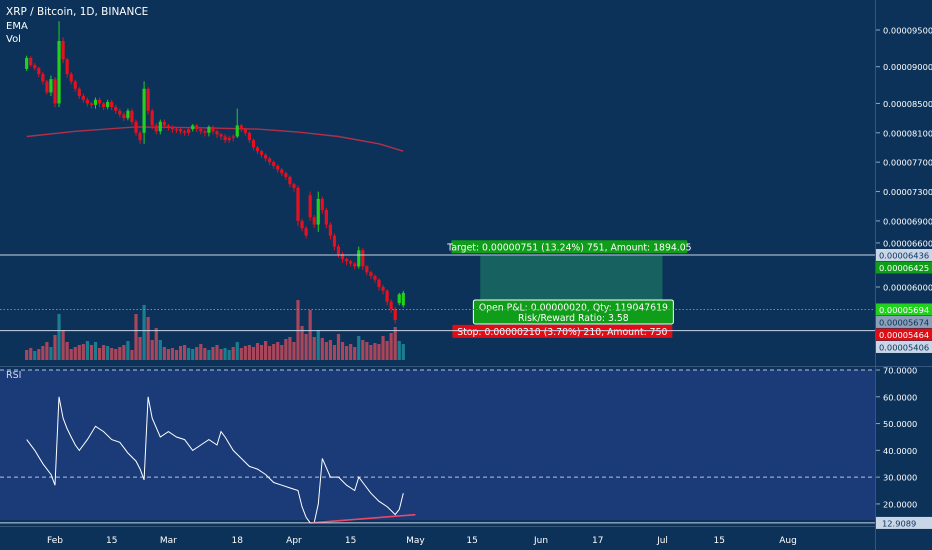 Image resolution: width=932 pixels, height=550 pixels. What do you see at coordinates (904, 309) in the screenshot?
I see `price-label-last: 0.00005694` at bounding box center [904, 309].